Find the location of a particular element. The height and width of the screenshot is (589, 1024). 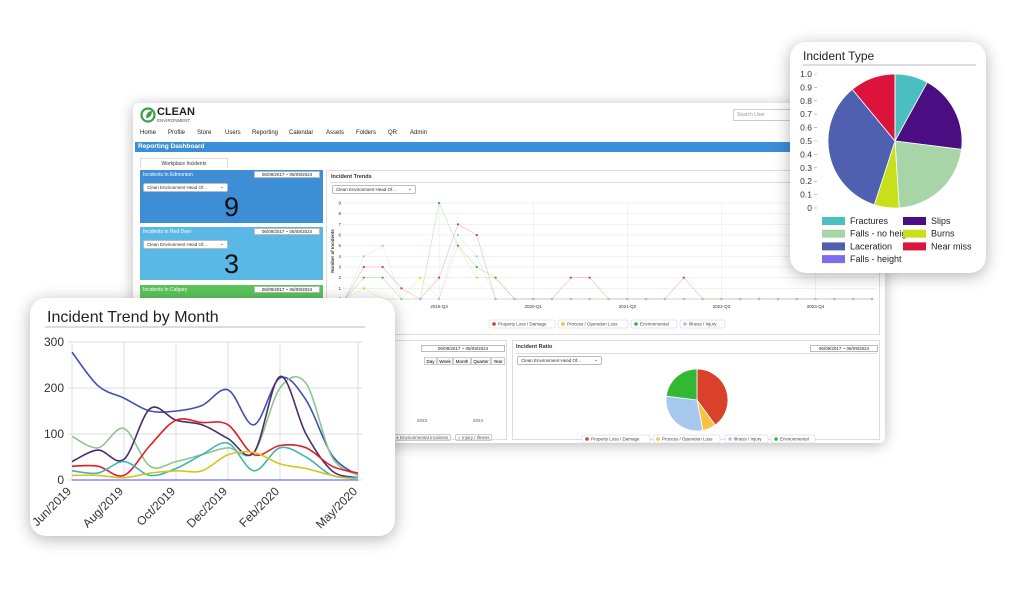

legend-label: Slips is located at coordinates (941, 221).